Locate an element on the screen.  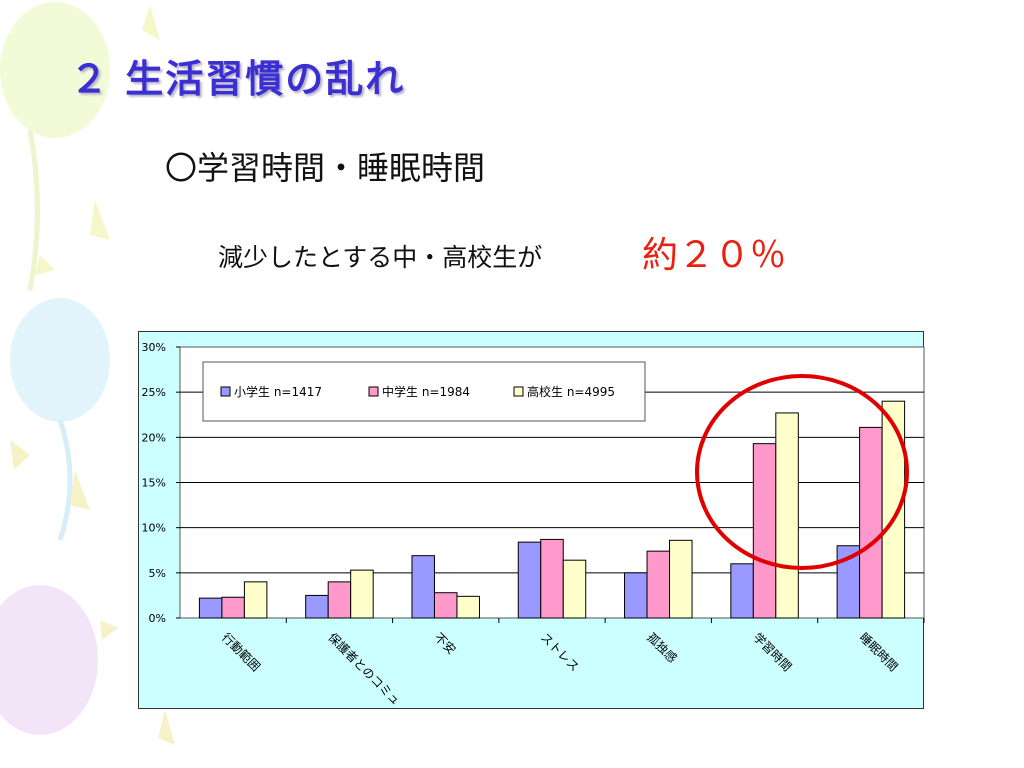
y-tick-label: 10% is located at coordinates (154, 528).